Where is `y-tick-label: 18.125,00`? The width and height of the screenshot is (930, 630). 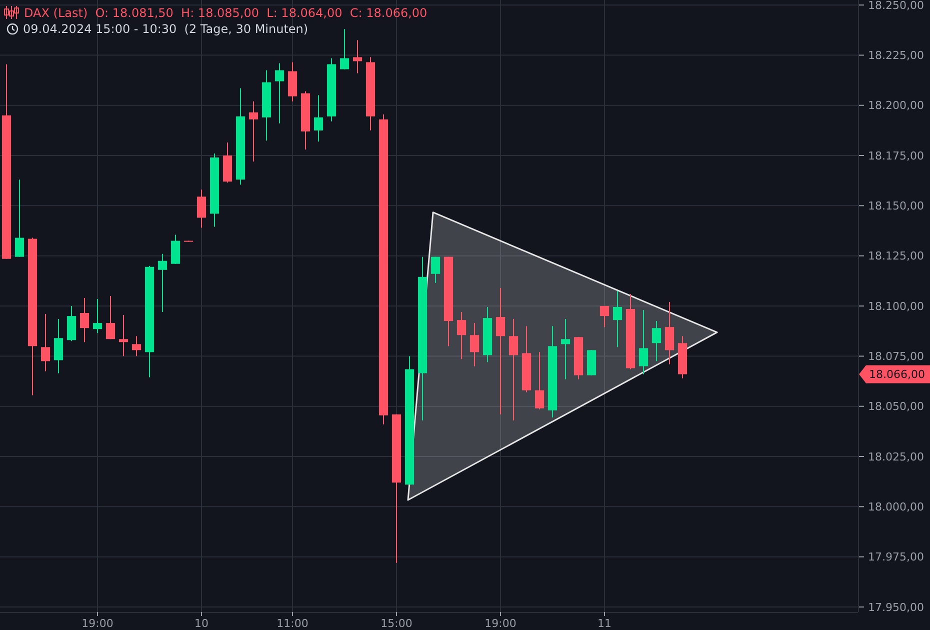 y-tick-label: 18.125,00 is located at coordinates (896, 256).